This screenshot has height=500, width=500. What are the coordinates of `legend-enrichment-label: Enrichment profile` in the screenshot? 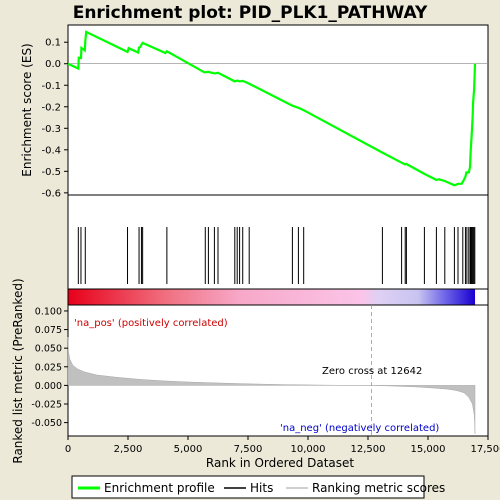 It's located at (159, 488).